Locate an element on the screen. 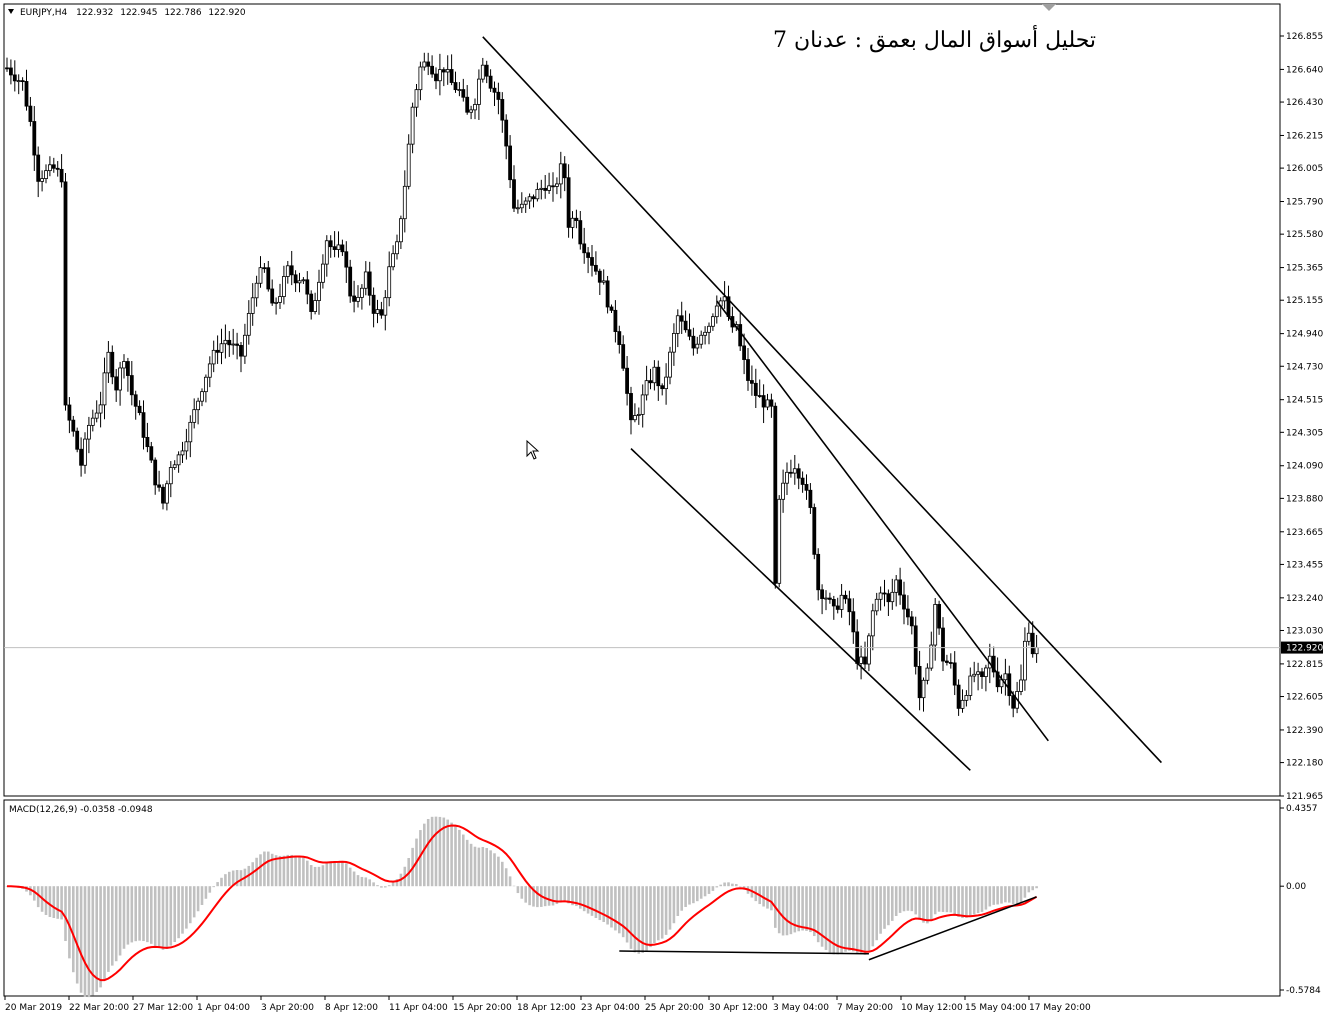 The image size is (1329, 1020). time-tick-label: 3 Apr 20:00 is located at coordinates (287, 1008).